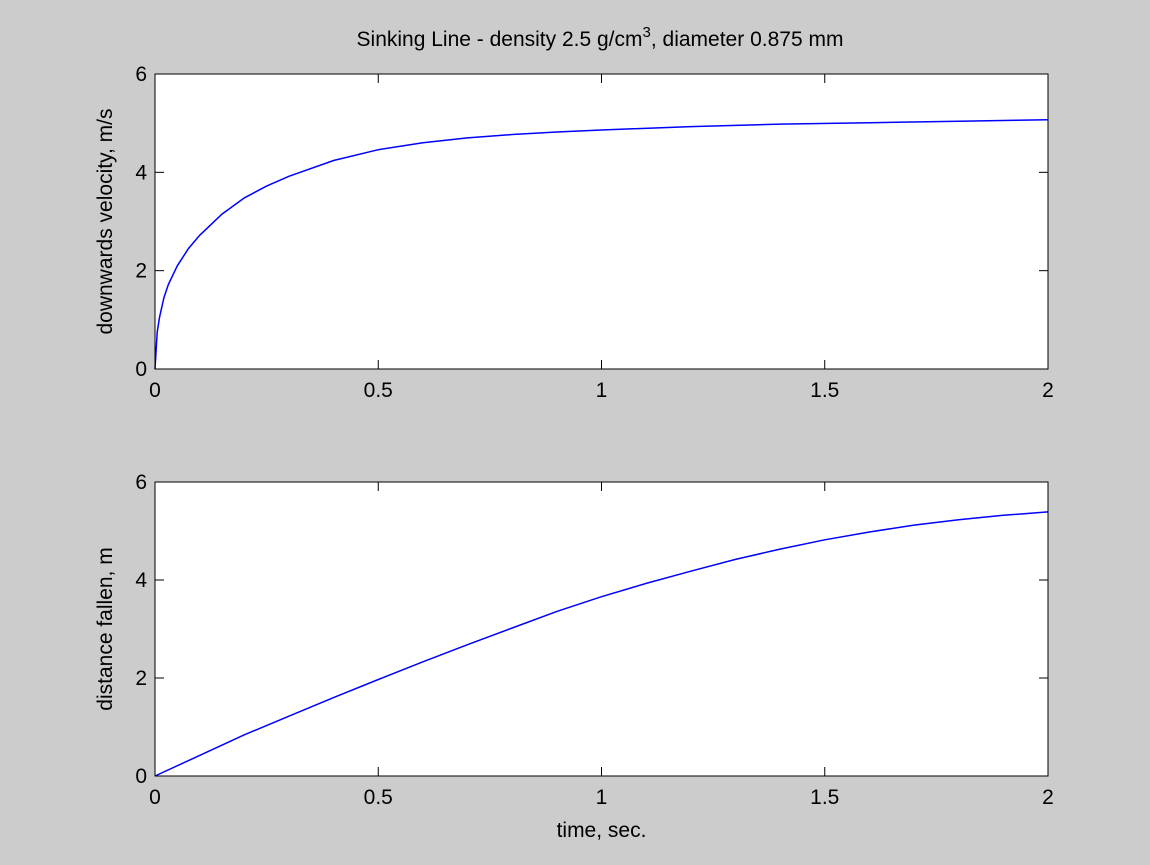 The width and height of the screenshot is (1150, 865). What do you see at coordinates (824, 390) in the screenshot?
I see `velocity-x-tick-label: 1.5` at bounding box center [824, 390].